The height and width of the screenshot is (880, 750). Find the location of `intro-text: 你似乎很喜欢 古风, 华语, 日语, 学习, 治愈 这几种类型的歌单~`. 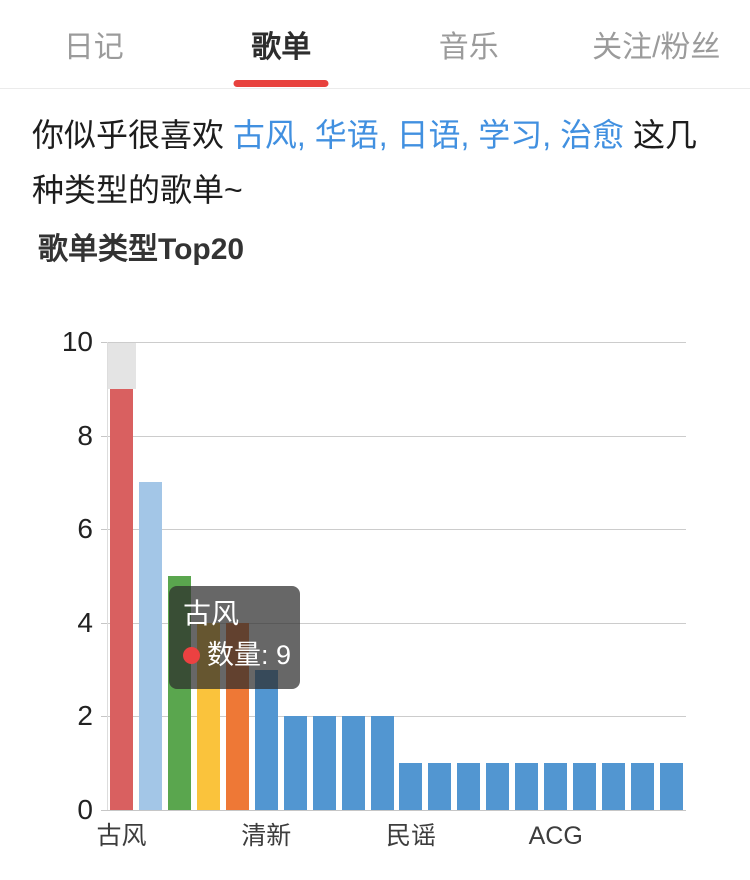

intro-text: 你似乎很喜欢 古风, 华语, 日语, 学习, 治愈 这几种类型的歌单~ is located at coordinates (365, 162).